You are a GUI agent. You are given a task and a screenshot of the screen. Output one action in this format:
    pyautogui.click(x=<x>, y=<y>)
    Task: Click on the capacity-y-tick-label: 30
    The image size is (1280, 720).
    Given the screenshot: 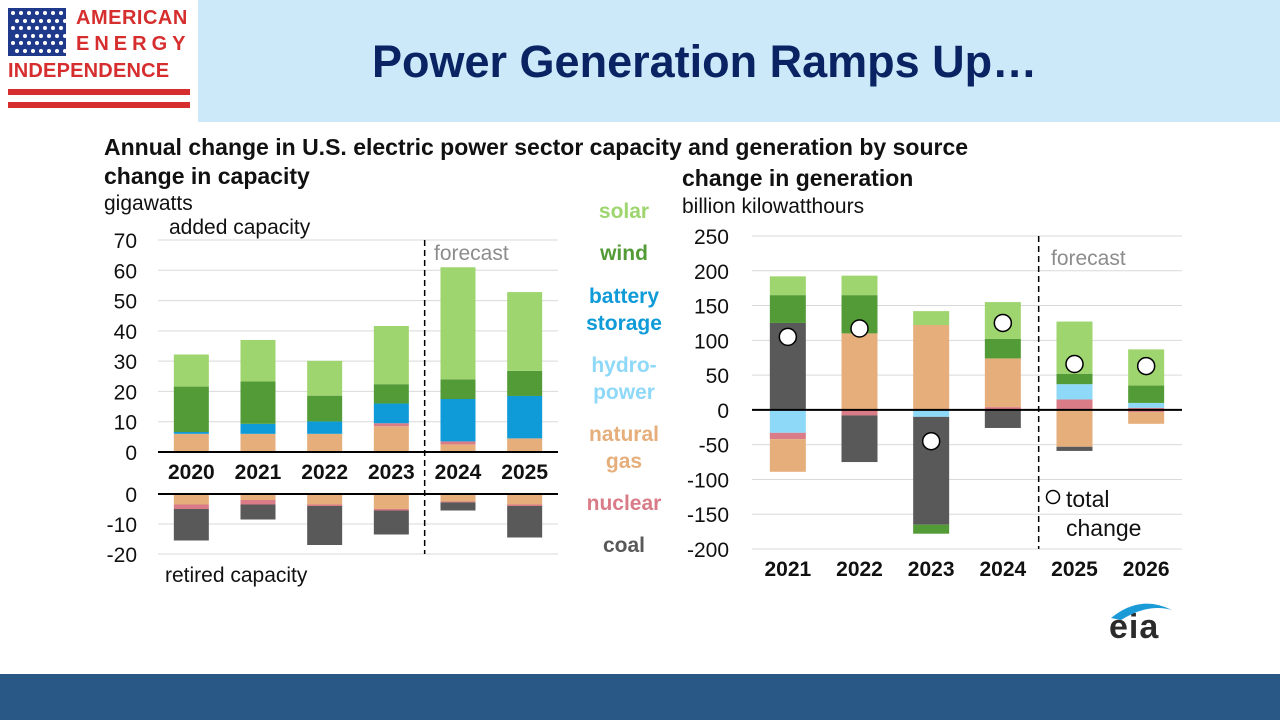 What is the action you would take?
    pyautogui.click(x=125, y=362)
    